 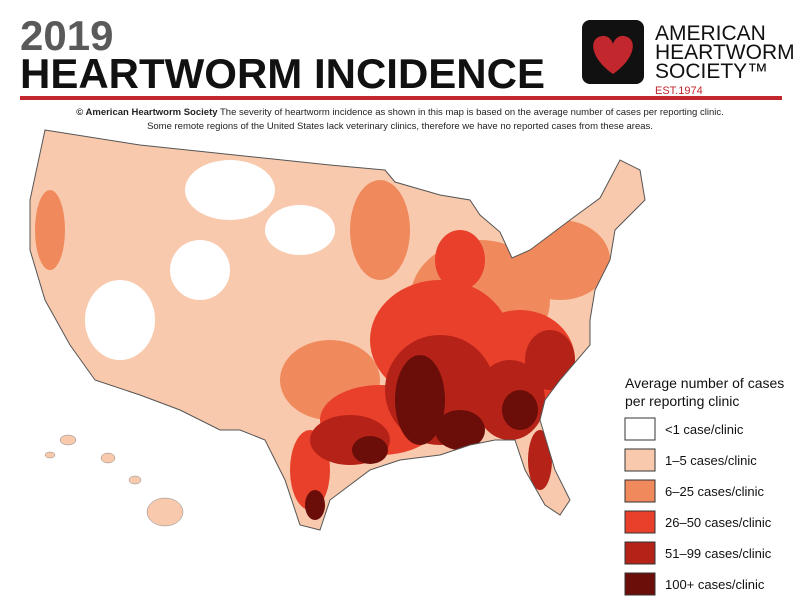 What do you see at coordinates (704, 383) in the screenshot?
I see `legend-title: Average number of cases` at bounding box center [704, 383].